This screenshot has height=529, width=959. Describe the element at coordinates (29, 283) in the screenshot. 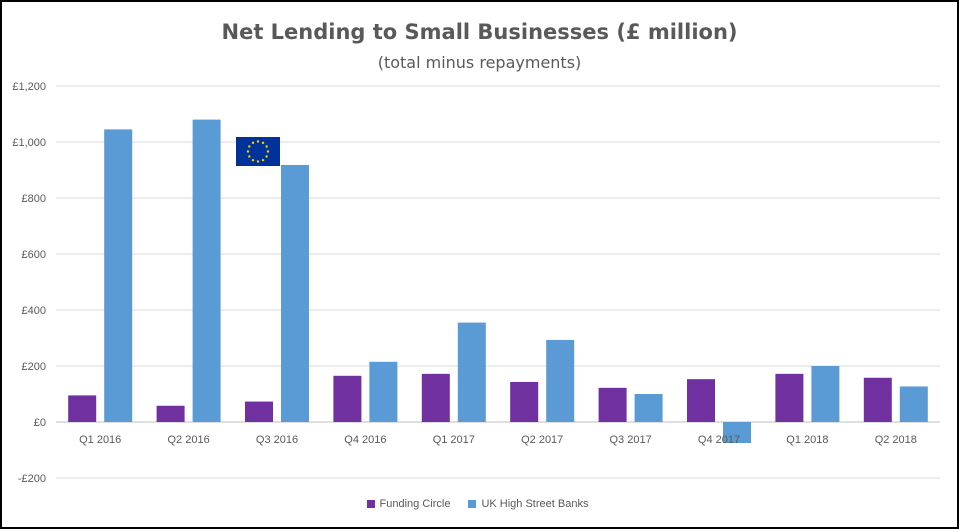

I see `y-axis-ticks: -£200 £0 £200 £400 £600 £800 £1,000 £1,200` at that location.